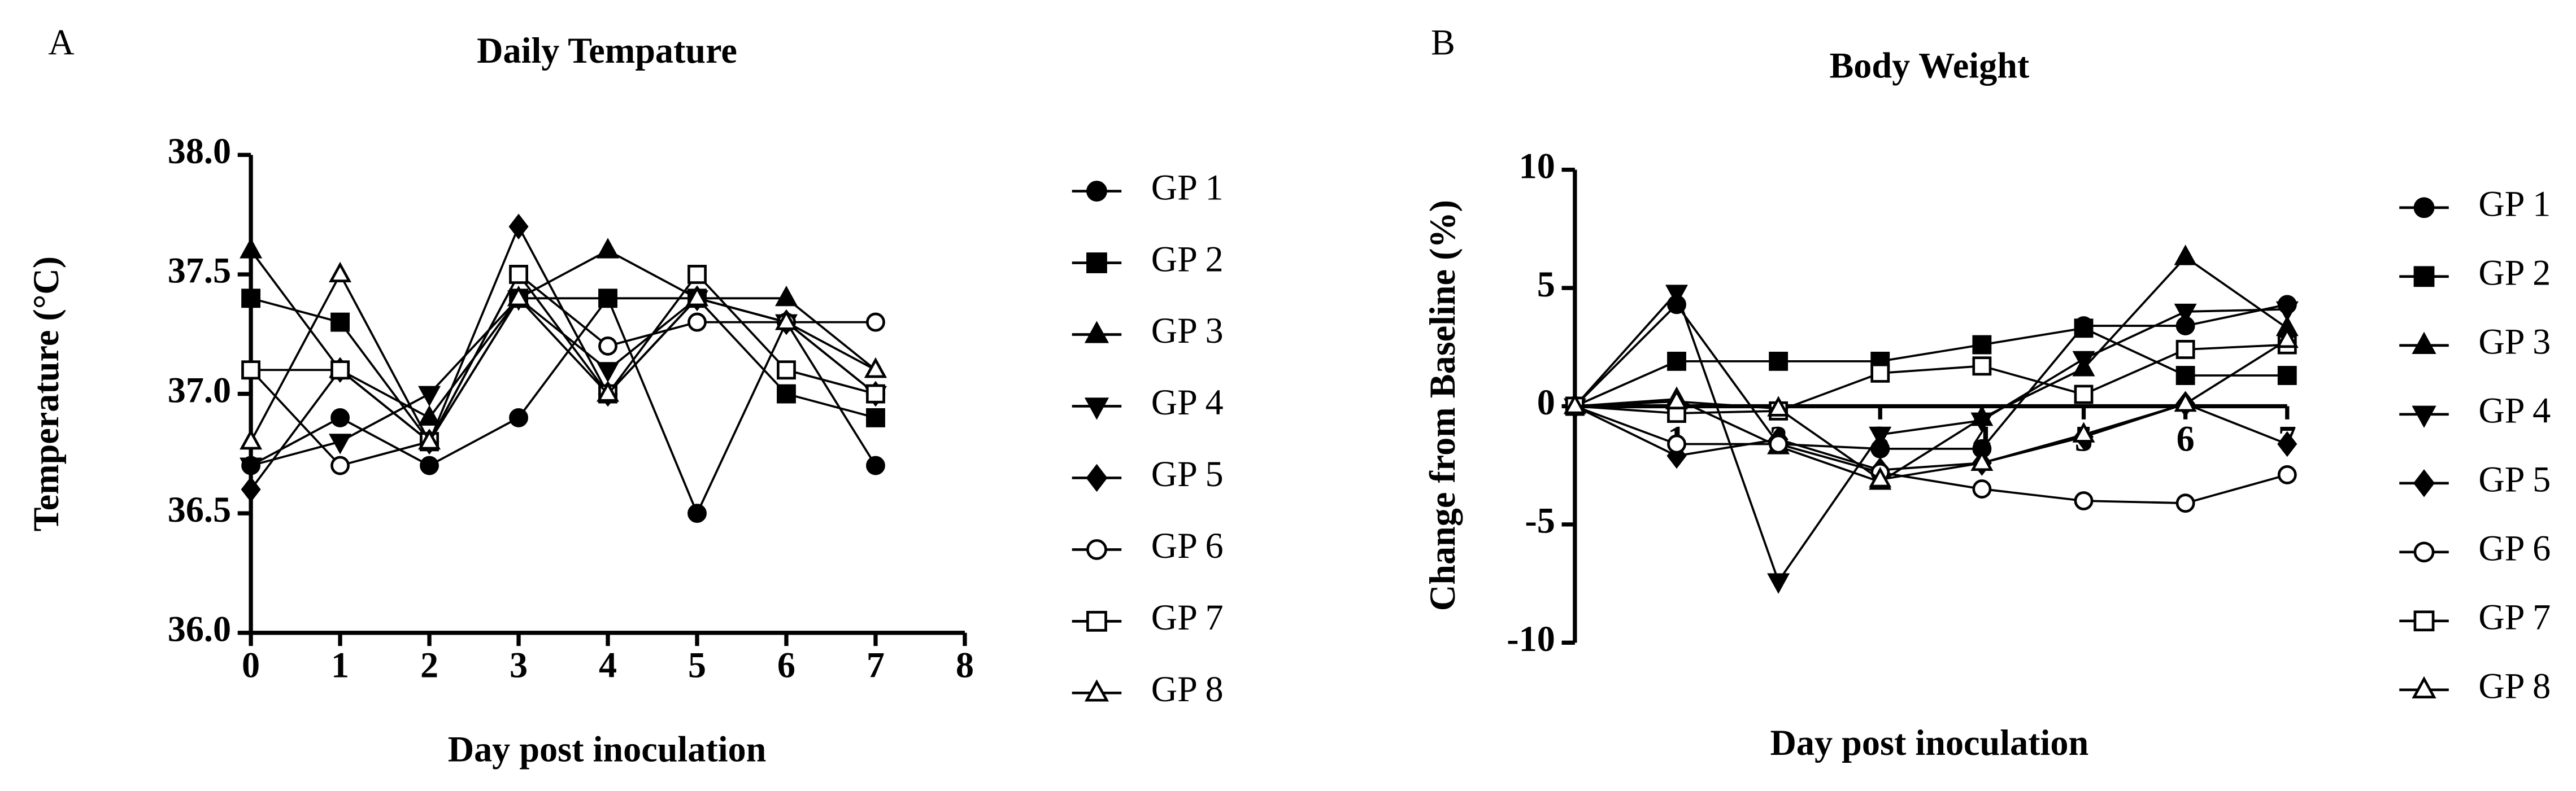  What do you see at coordinates (965, 665) in the screenshot?
I see `x-tick-label: 8` at bounding box center [965, 665].